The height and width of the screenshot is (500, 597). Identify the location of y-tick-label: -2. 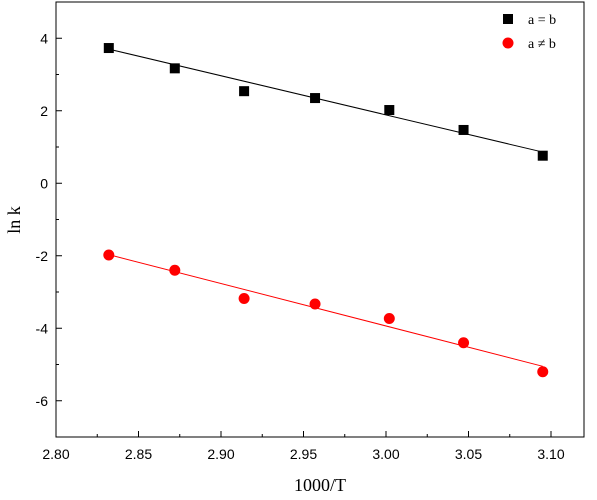
(42, 256).